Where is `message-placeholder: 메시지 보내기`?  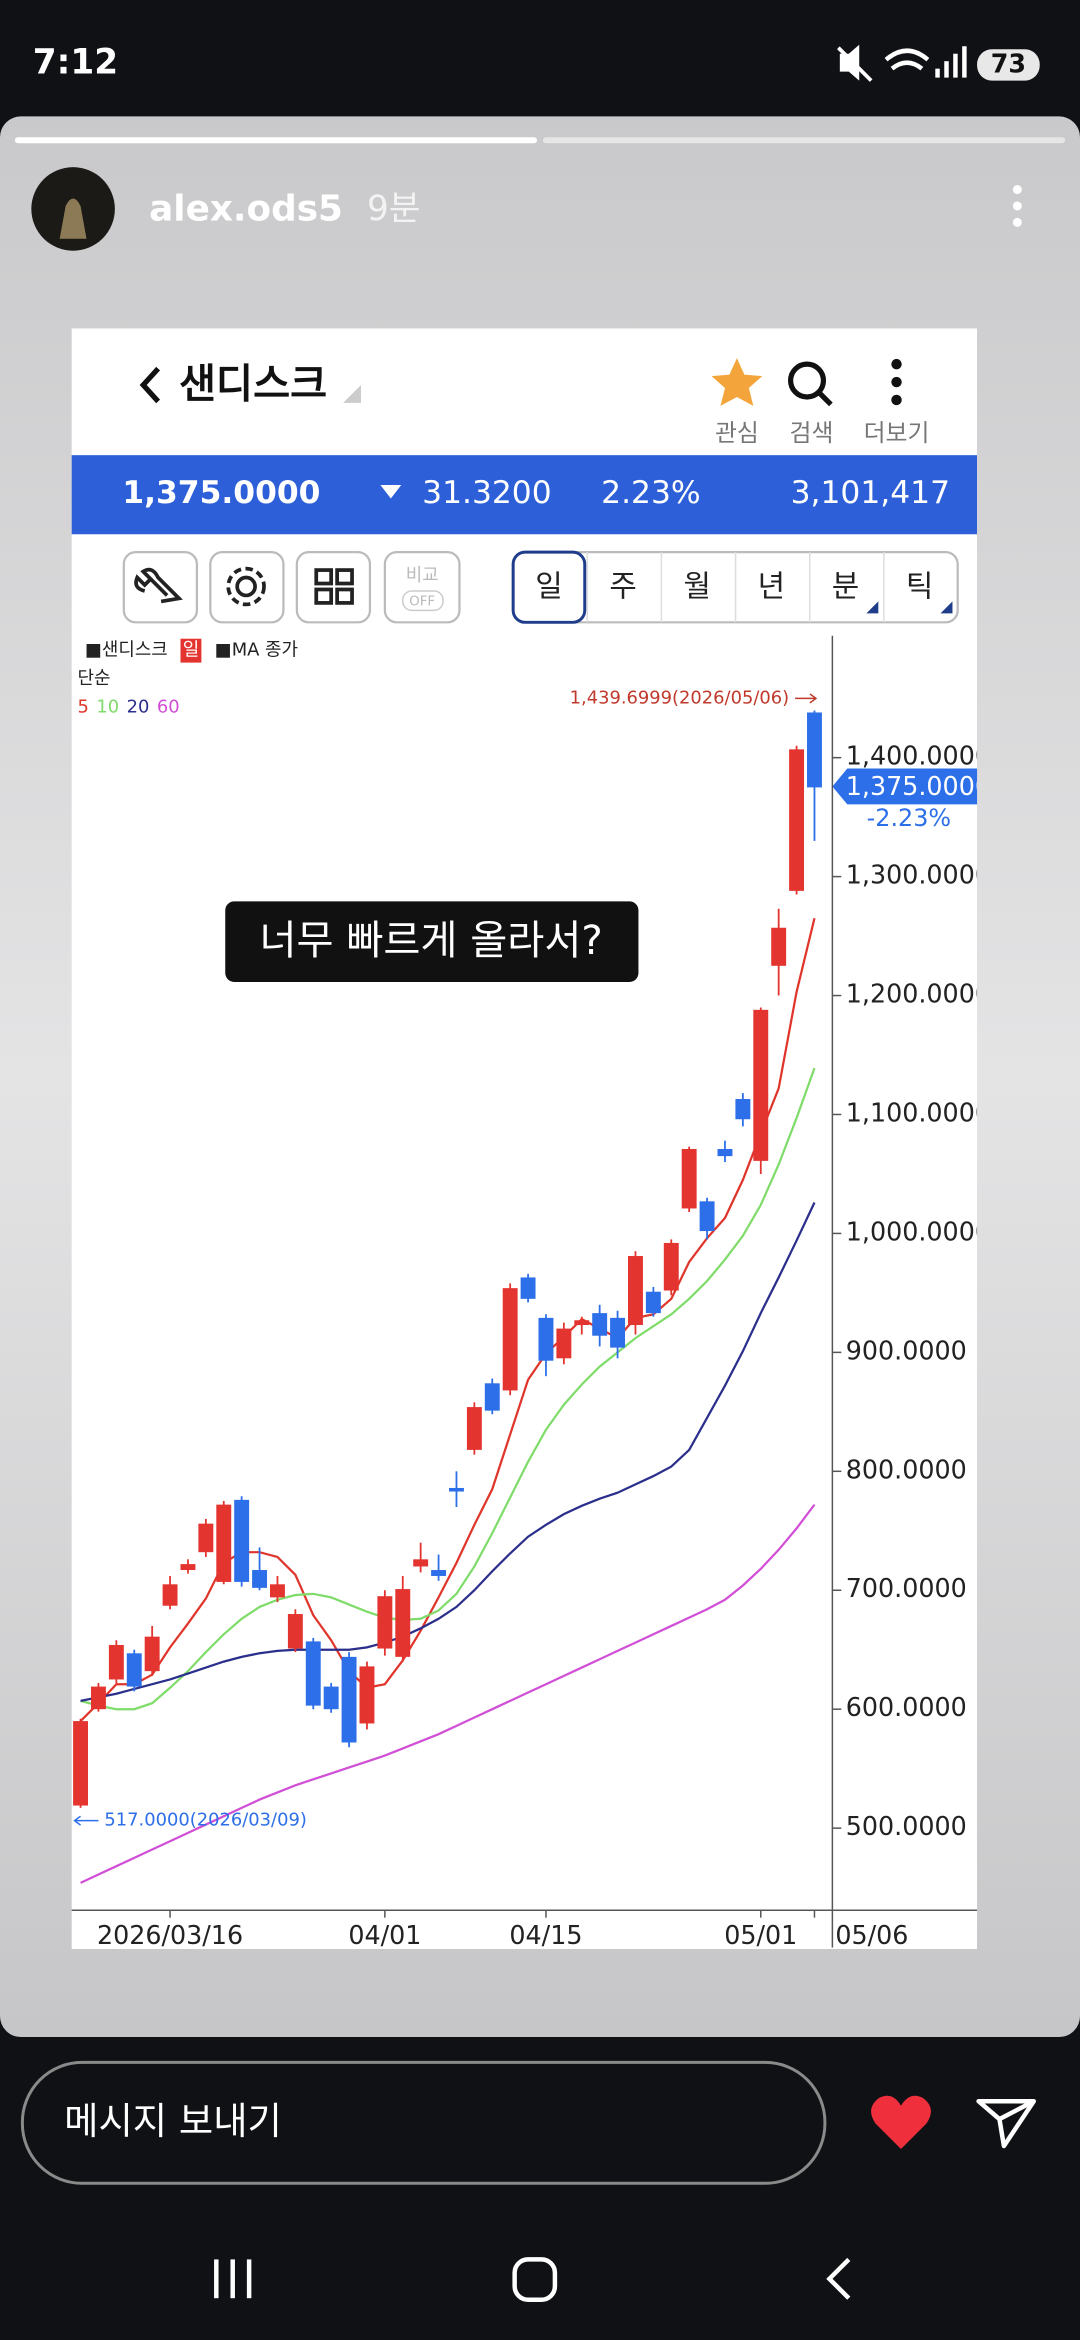 message-placeholder: 메시지 보내기 is located at coordinates (173, 2121).